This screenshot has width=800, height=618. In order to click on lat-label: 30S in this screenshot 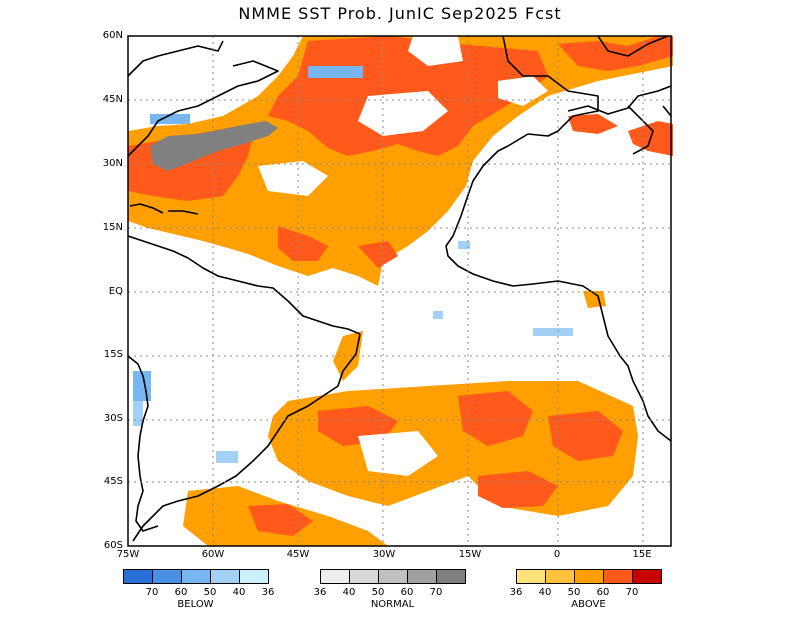, I will do `click(113, 418)`.